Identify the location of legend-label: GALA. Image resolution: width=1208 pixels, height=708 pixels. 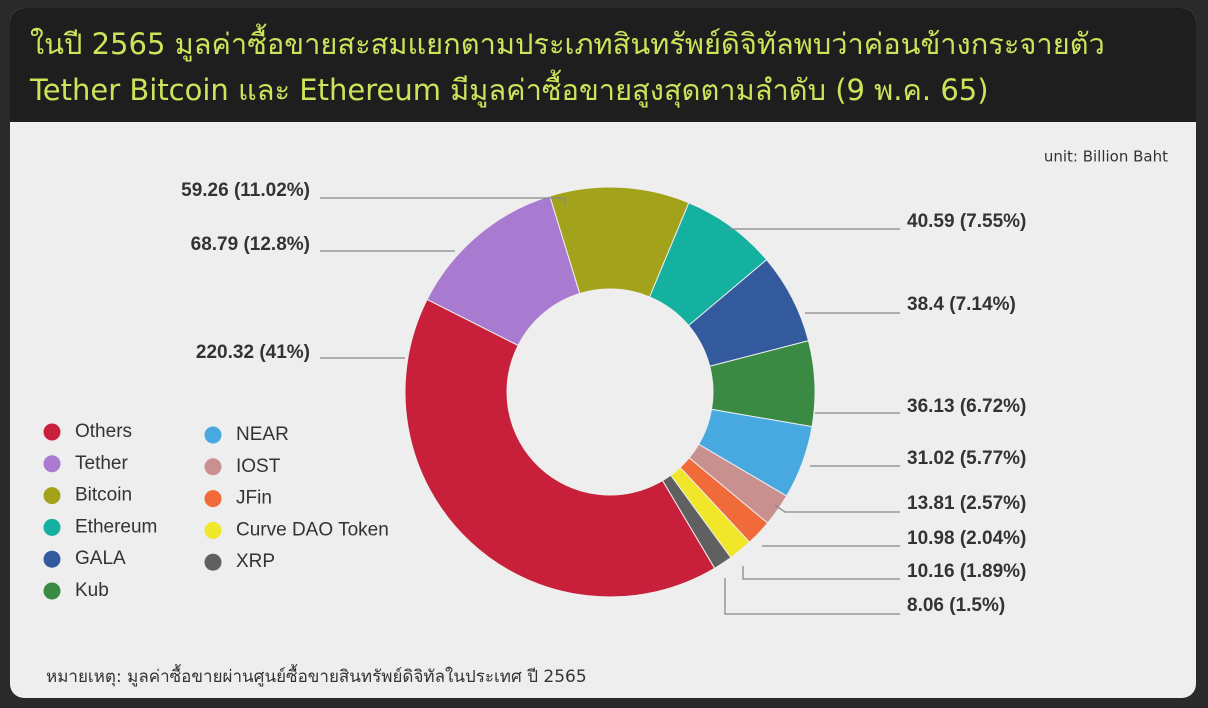
(100, 558).